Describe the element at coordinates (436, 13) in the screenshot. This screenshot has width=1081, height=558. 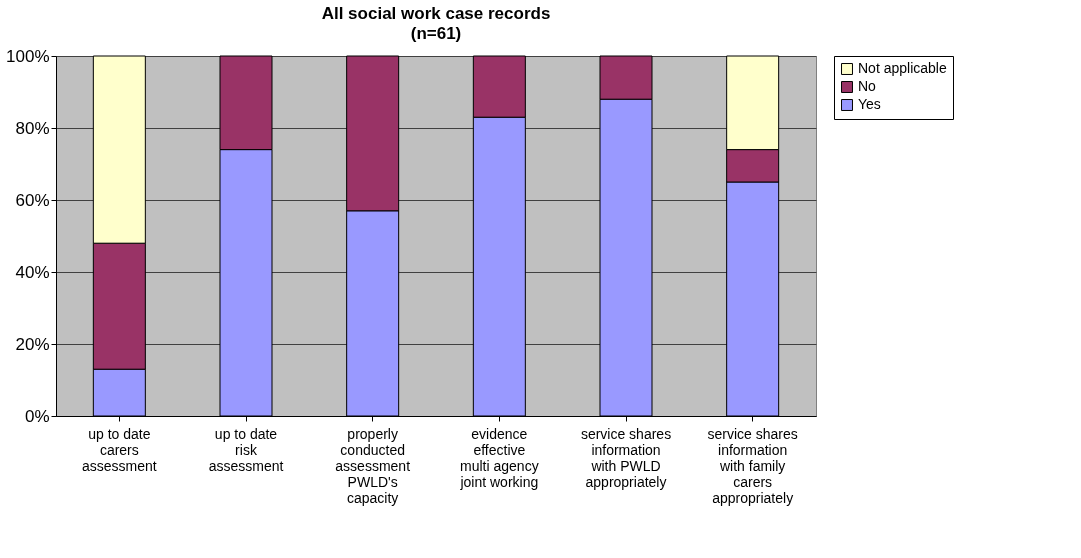
I see `chart-title: All social work case records` at that location.